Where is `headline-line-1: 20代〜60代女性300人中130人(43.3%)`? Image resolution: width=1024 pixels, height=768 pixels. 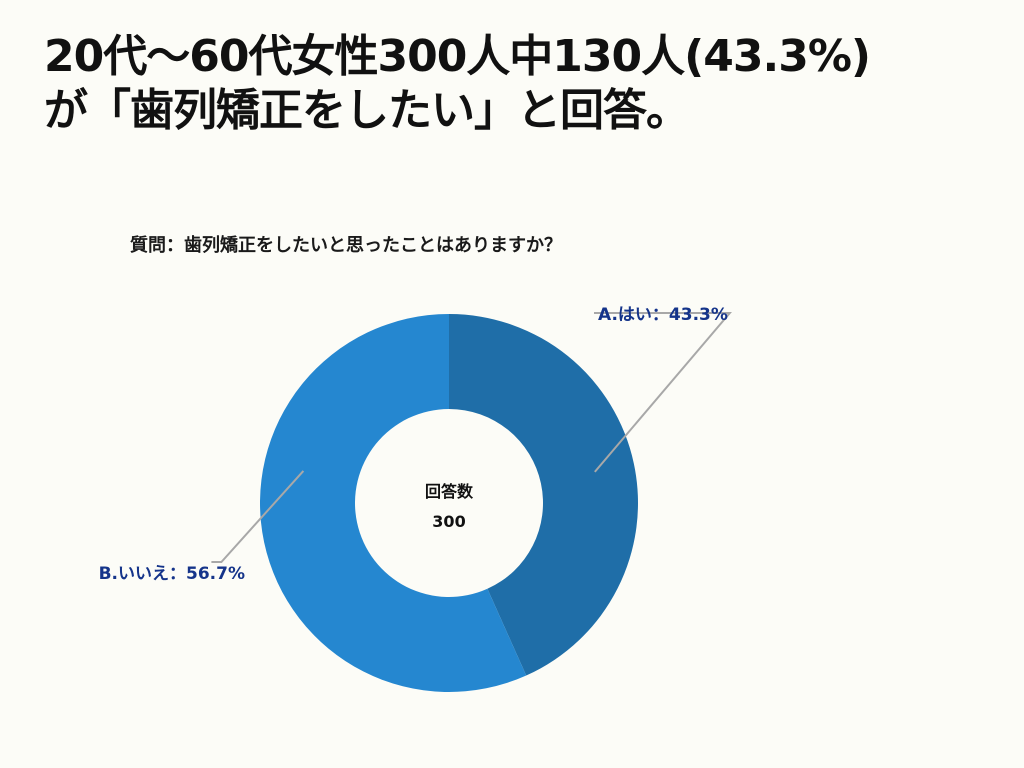 headline-line-1: 20代〜60代女性300人中130人(43.3%) is located at coordinates (457, 56).